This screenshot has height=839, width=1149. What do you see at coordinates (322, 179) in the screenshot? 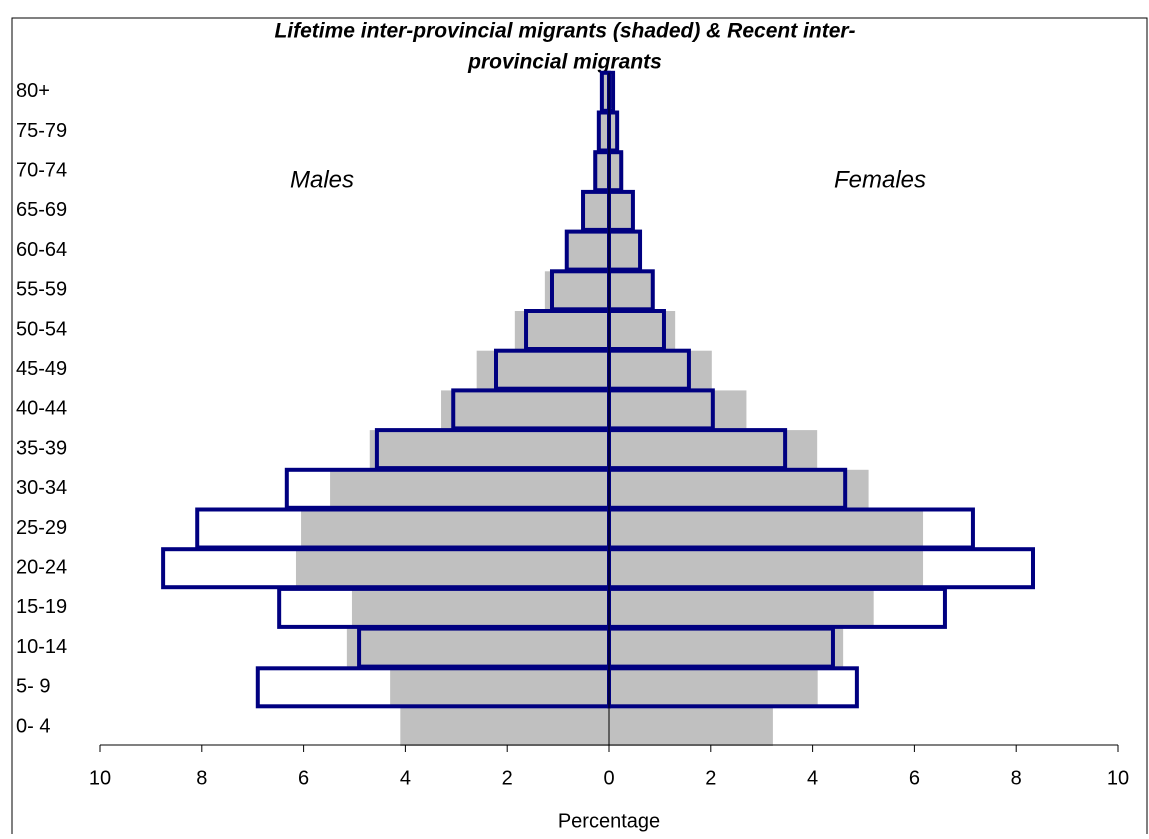
I see `annotation: Males` at bounding box center [322, 179].